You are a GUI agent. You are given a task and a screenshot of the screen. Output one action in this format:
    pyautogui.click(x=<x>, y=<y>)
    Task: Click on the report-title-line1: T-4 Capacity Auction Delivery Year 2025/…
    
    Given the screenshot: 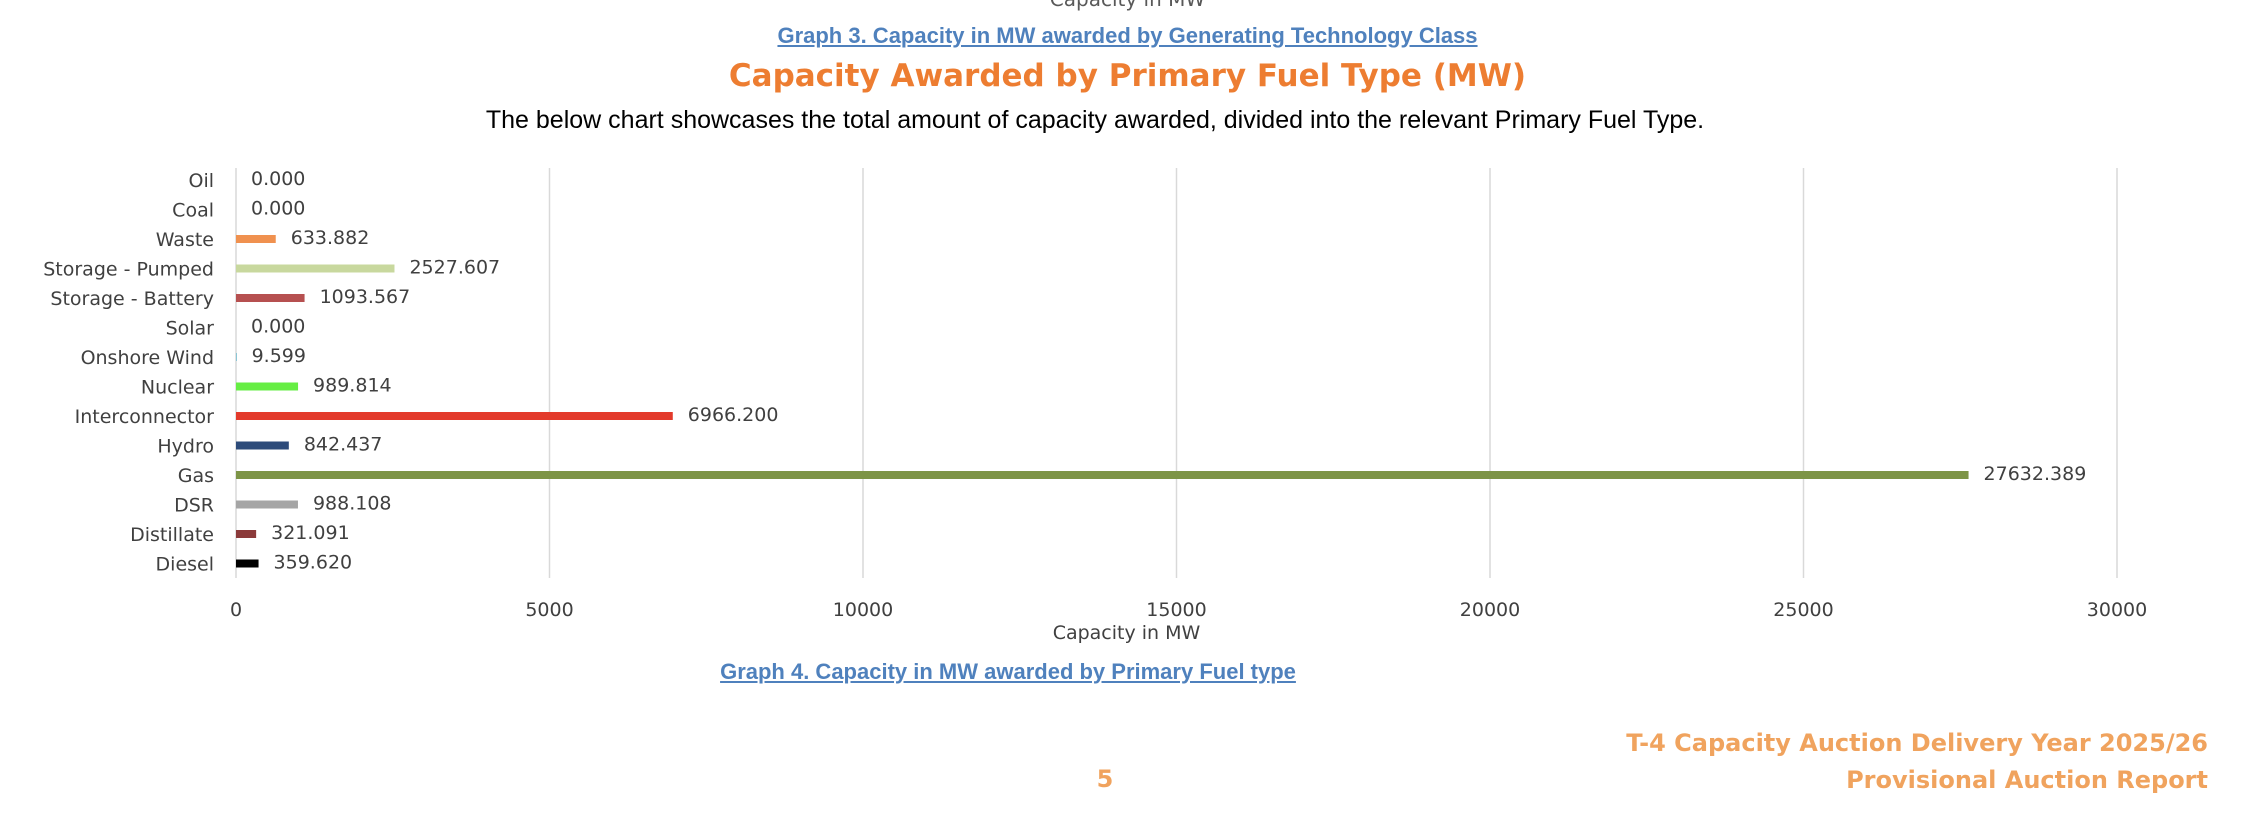 What is the action you would take?
    pyautogui.click(x=1917, y=743)
    